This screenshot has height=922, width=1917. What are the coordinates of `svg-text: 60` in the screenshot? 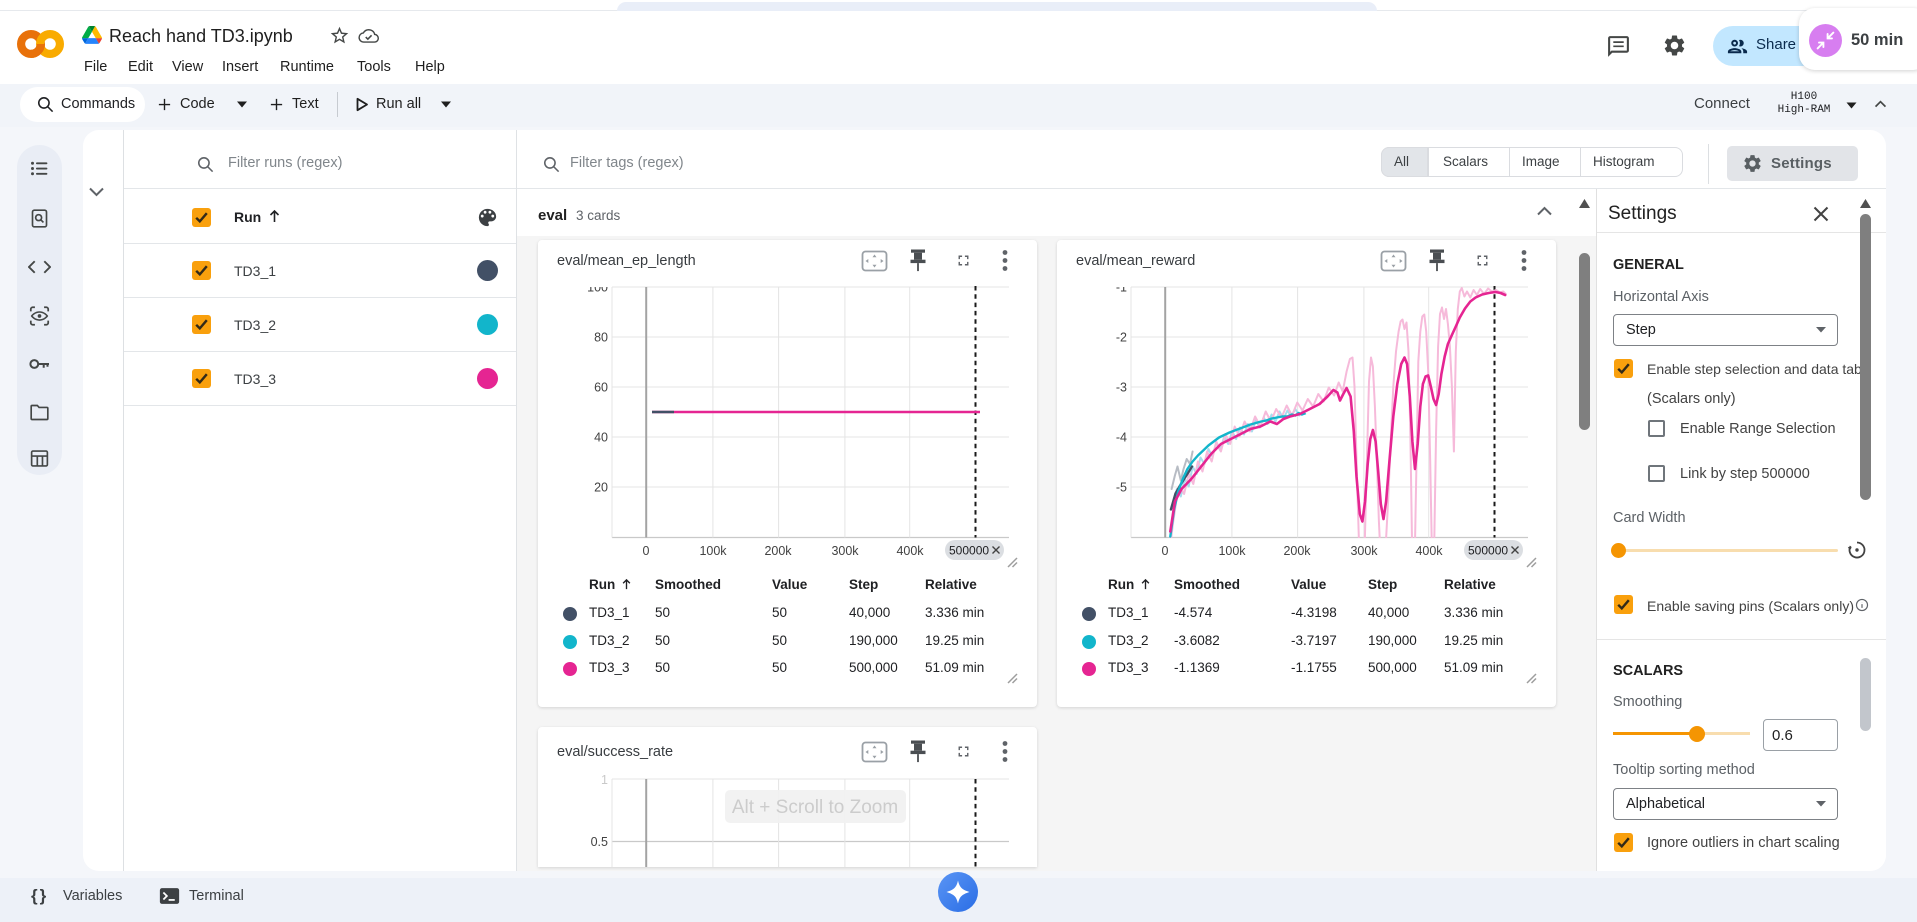 It's located at (601, 388).